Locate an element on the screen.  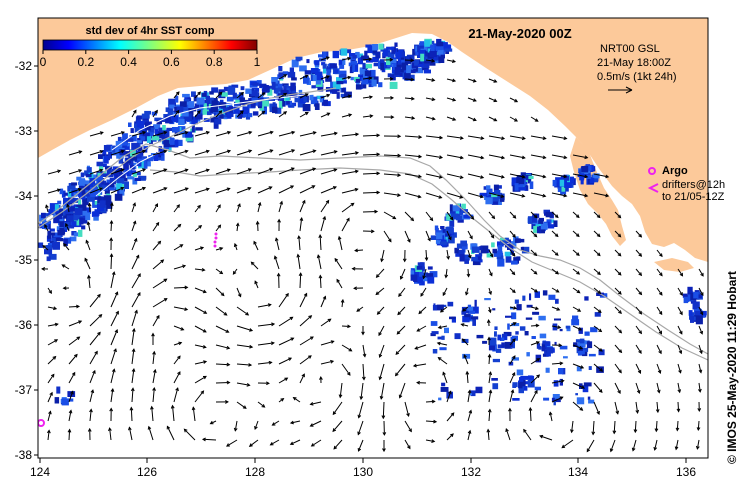
contour-white-slope is located at coordinates (128, 174).